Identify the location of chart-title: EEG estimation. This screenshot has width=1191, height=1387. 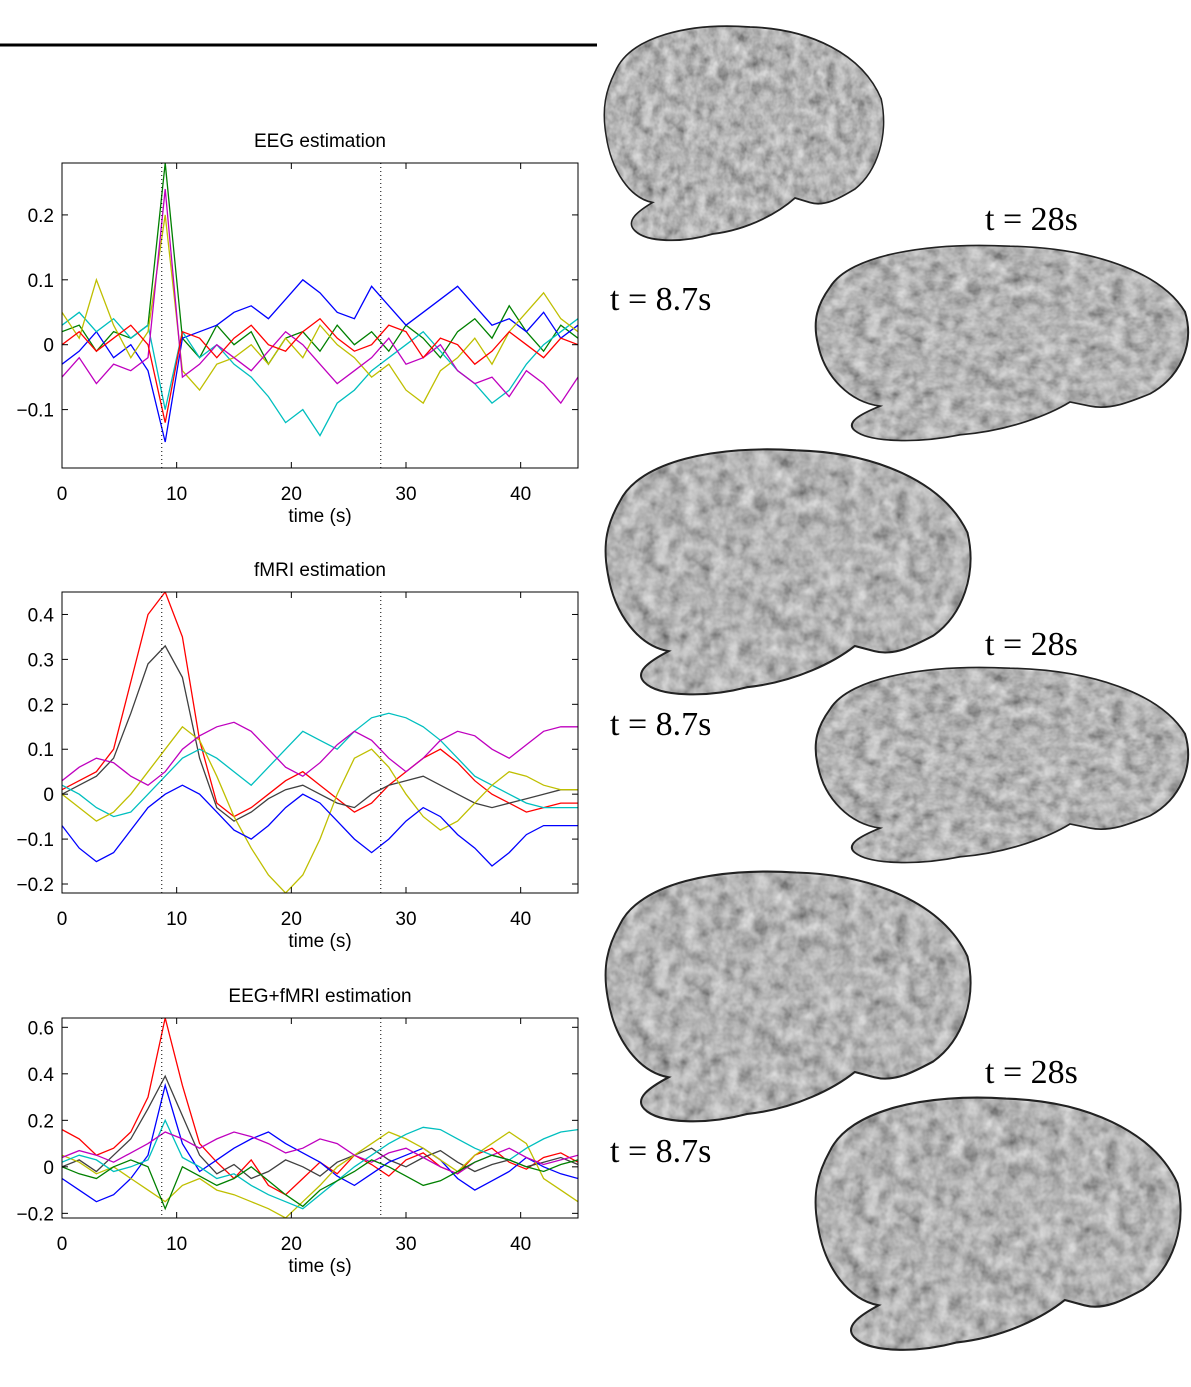
(320, 141).